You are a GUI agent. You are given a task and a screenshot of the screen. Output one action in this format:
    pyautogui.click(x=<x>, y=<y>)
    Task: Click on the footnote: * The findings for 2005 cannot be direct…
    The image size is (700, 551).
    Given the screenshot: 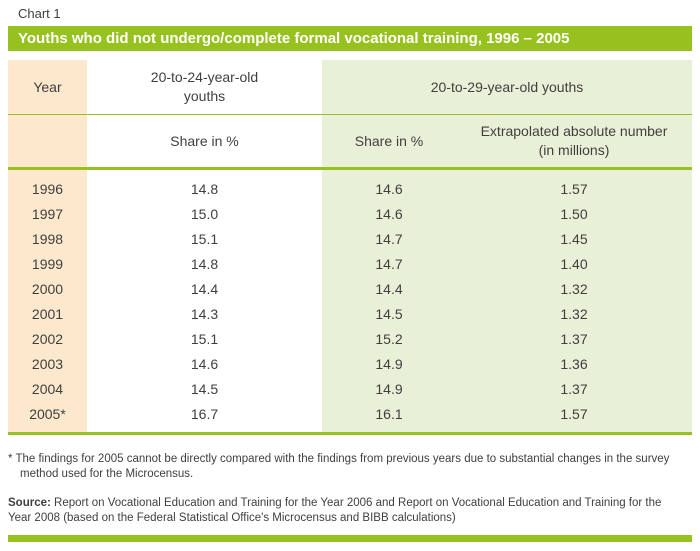 What is the action you would take?
    pyautogui.click(x=339, y=466)
    